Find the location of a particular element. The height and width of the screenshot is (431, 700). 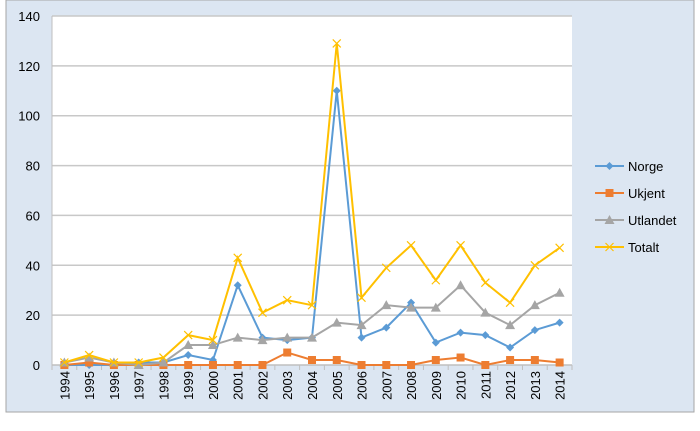

legend-item-ukjent: Ukjent is located at coordinates (630, 193).